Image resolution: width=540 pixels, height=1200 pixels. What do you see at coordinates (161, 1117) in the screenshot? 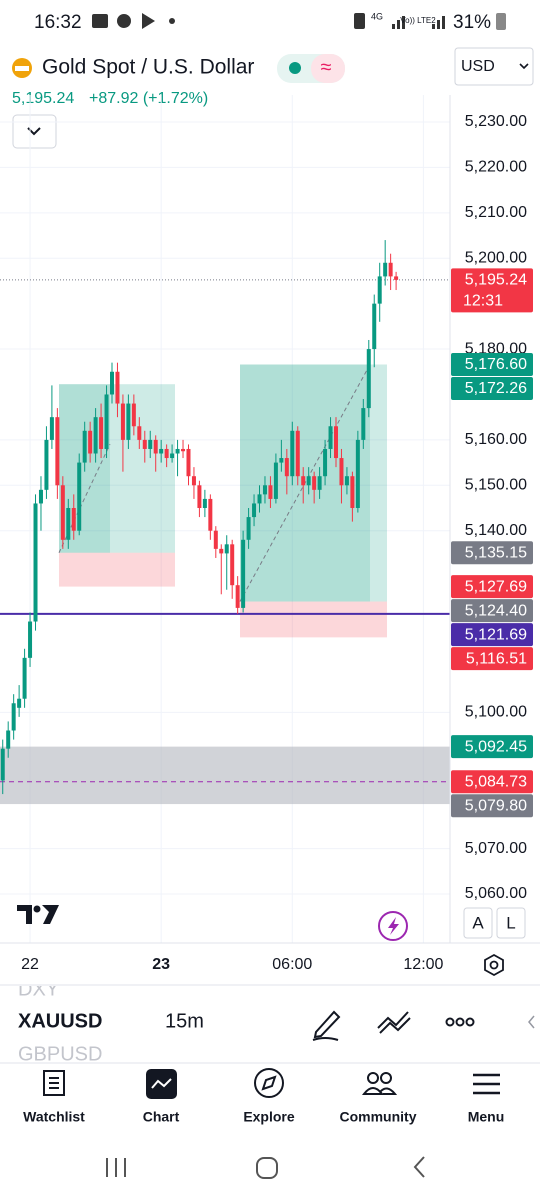
I see `nav-label: Chart` at bounding box center [161, 1117].